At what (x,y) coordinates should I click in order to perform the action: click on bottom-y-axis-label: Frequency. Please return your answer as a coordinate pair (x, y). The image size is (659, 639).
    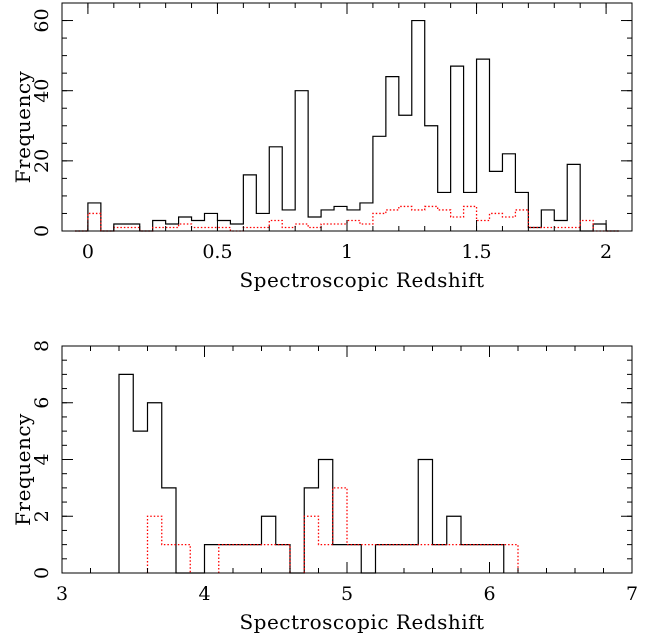
    Looking at the image, I should click on (23, 469).